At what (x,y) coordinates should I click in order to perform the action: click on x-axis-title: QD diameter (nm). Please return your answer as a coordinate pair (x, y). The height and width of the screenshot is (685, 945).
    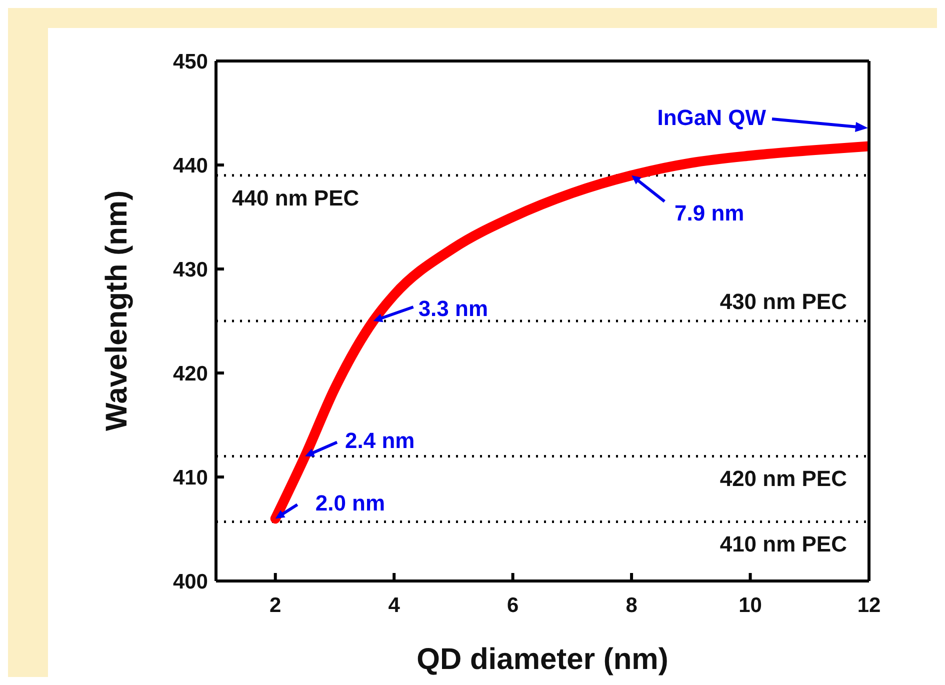
    Looking at the image, I should click on (542, 659).